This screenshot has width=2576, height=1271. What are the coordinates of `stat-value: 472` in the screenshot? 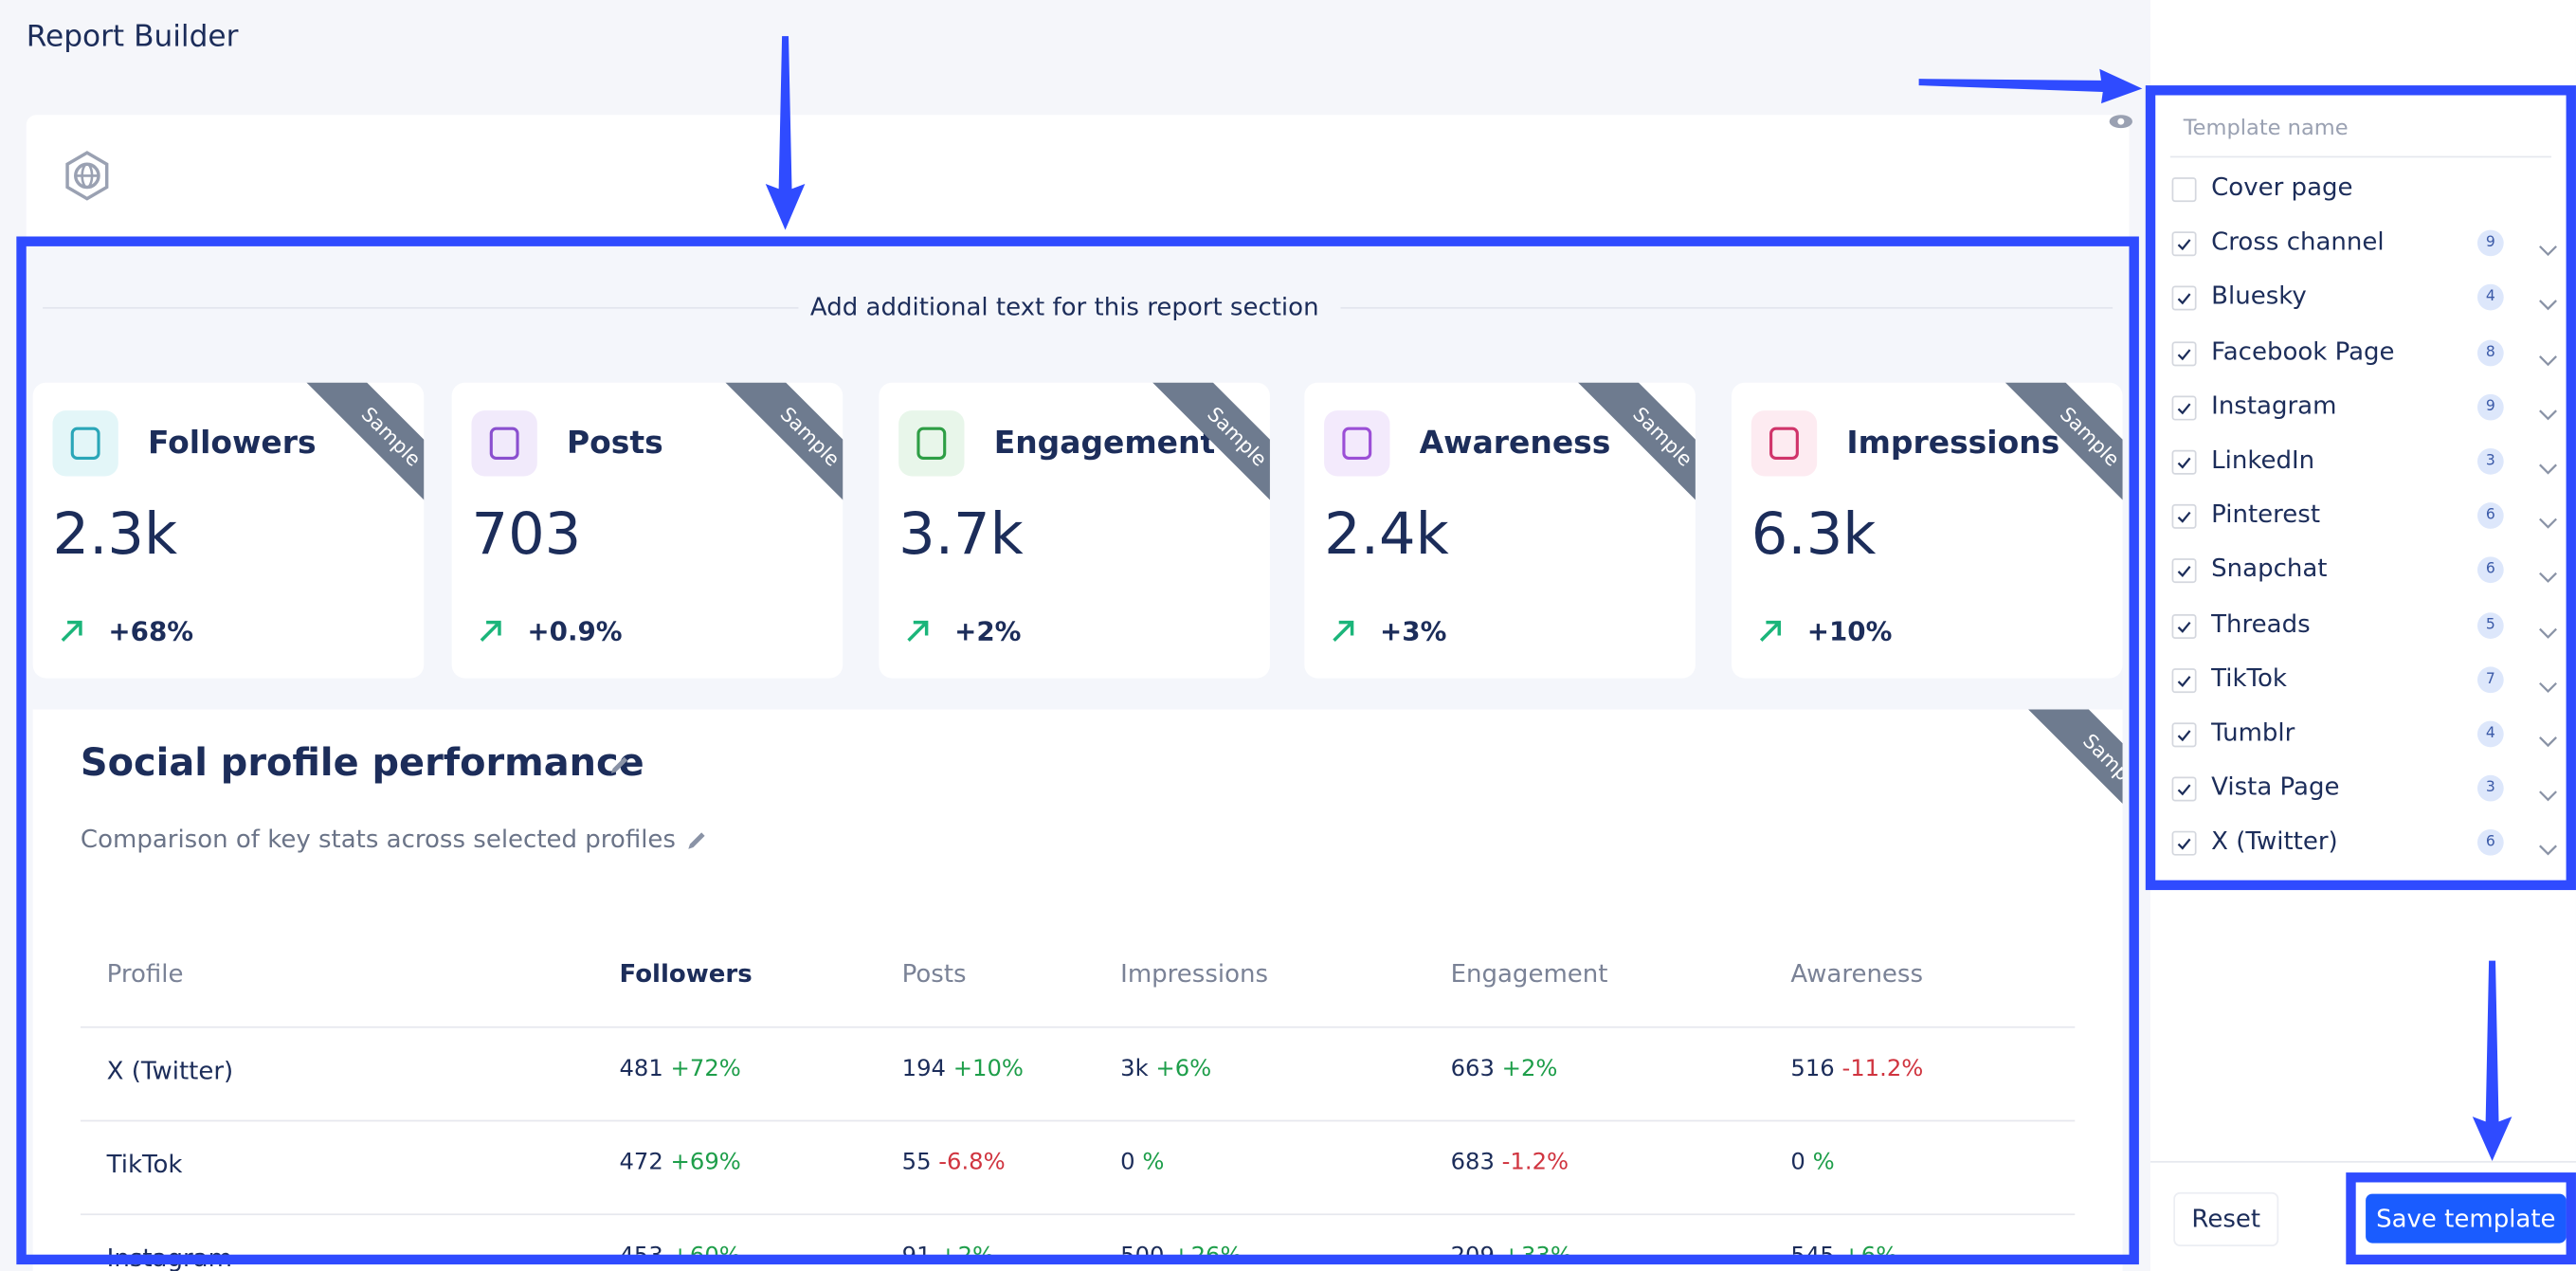 It's located at (641, 1163).